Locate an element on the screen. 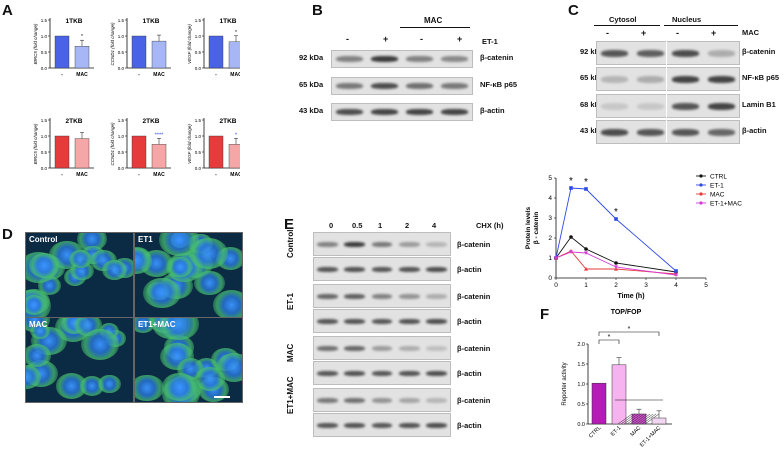 The width and height of the screenshot is (784, 451). panel-a-chart-1: 0.0 0.5 1.0 1.5 - MAC 1TKB CCND1 (fold change) is located at coordinates (140, 48).